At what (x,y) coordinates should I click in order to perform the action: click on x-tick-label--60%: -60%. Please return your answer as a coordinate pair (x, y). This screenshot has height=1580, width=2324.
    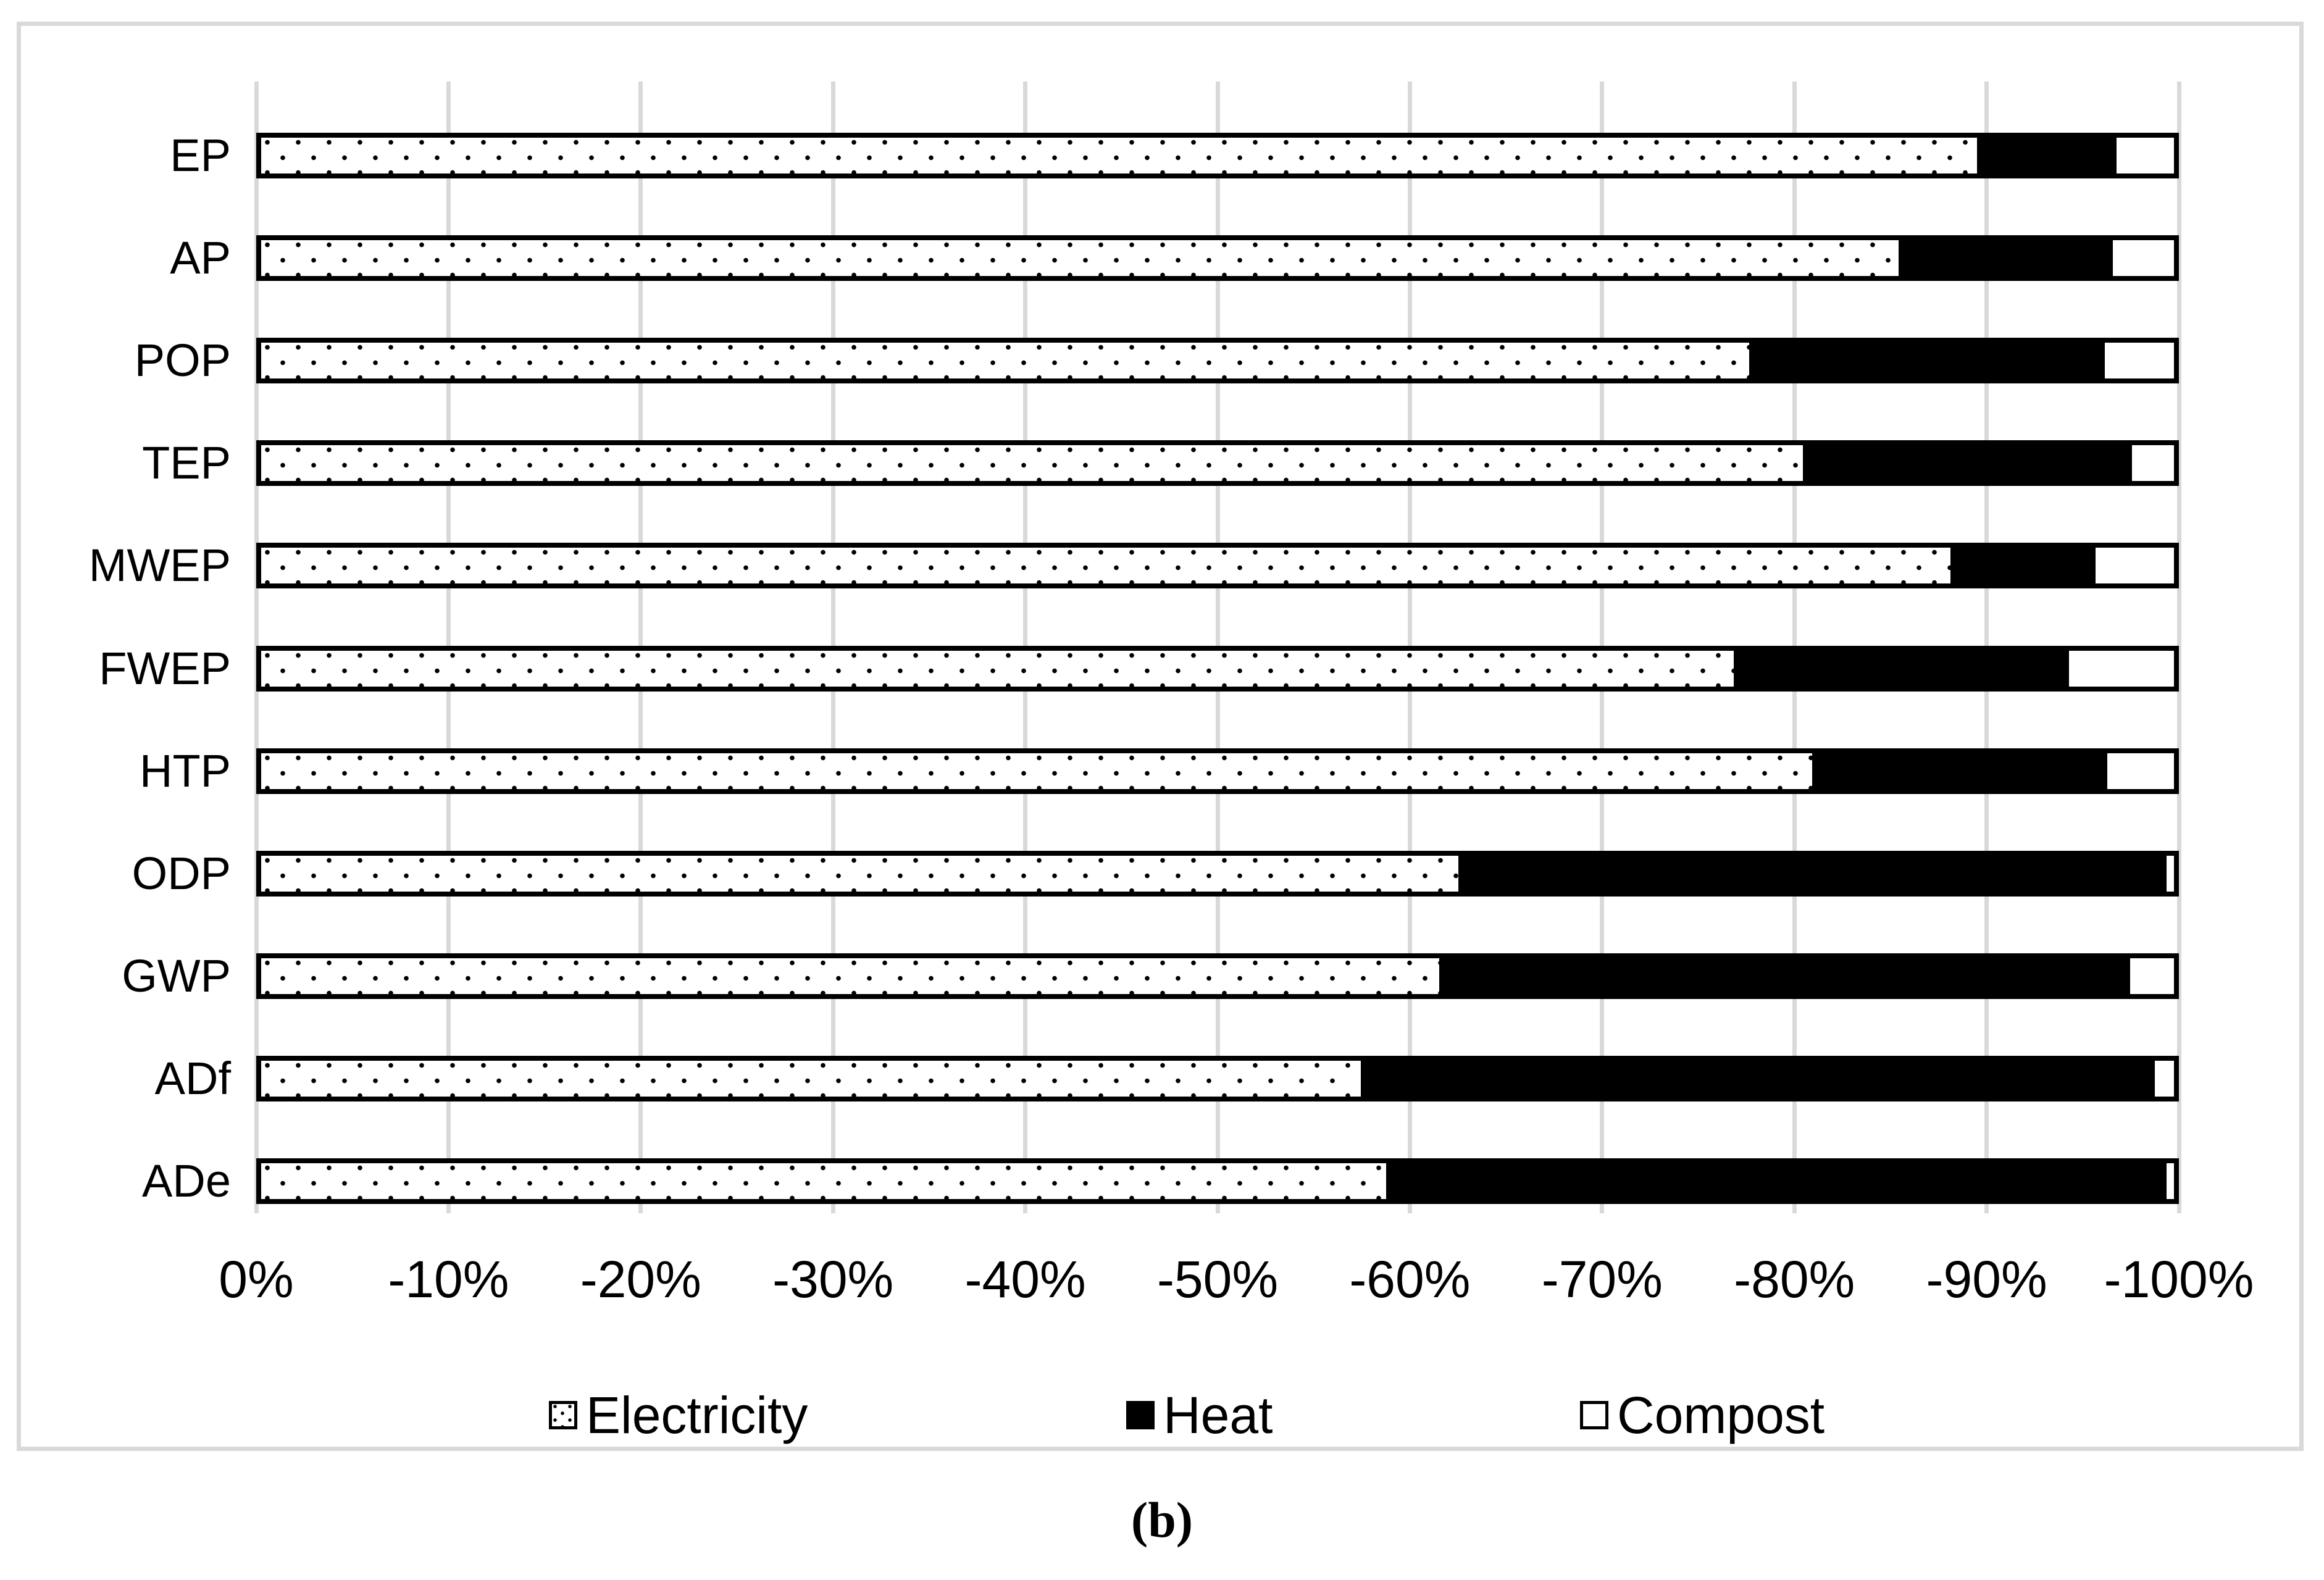
    Looking at the image, I should click on (1410, 1279).